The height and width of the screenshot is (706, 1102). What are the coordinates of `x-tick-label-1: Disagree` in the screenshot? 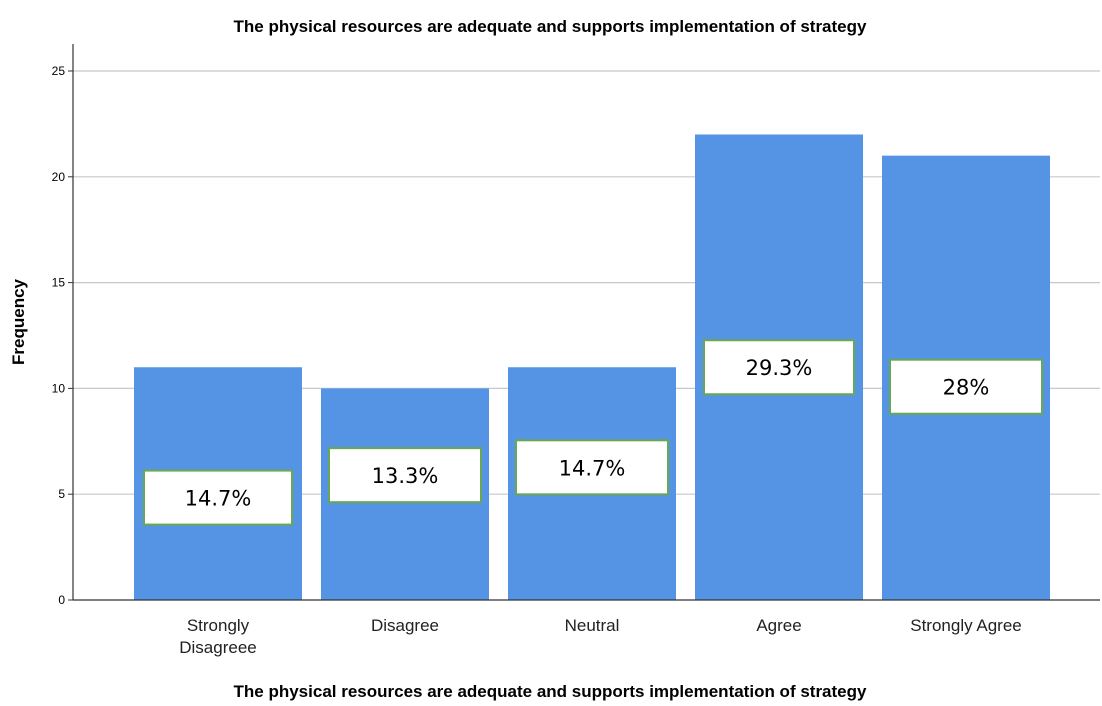 It's located at (405, 625).